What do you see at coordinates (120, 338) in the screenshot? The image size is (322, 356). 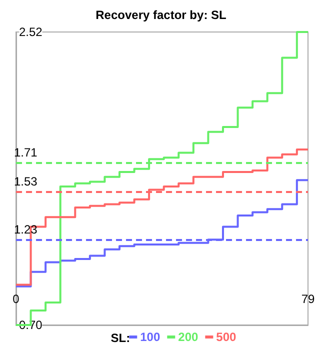 I see `legend-title: SL:` at bounding box center [120, 338].